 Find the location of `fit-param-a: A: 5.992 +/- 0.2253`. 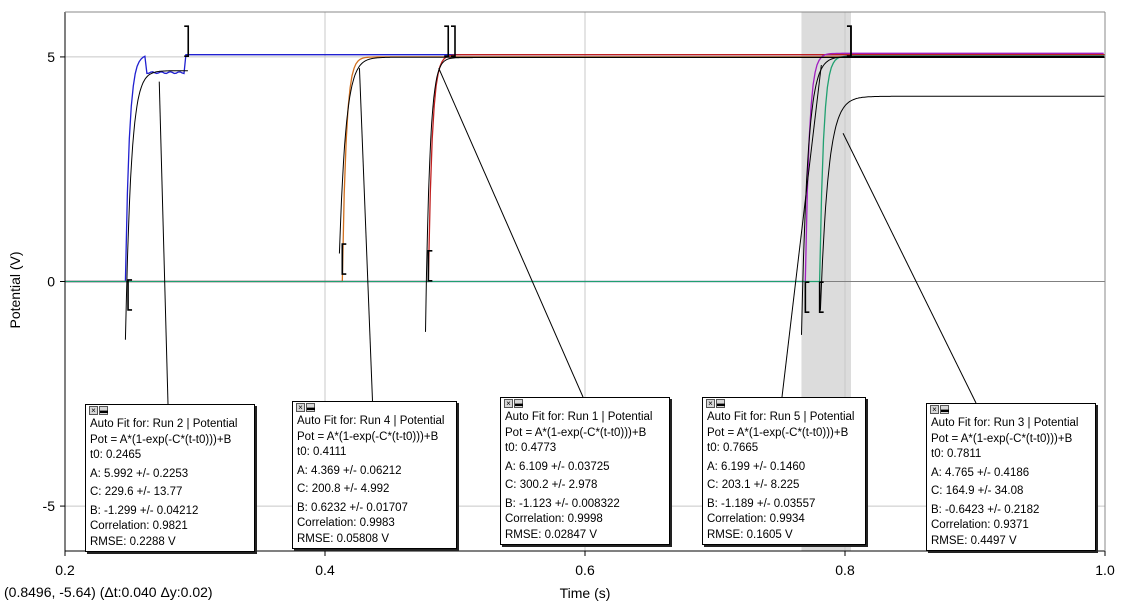

fit-param-a: A: 5.992 +/- 0.2253 is located at coordinates (139, 473).